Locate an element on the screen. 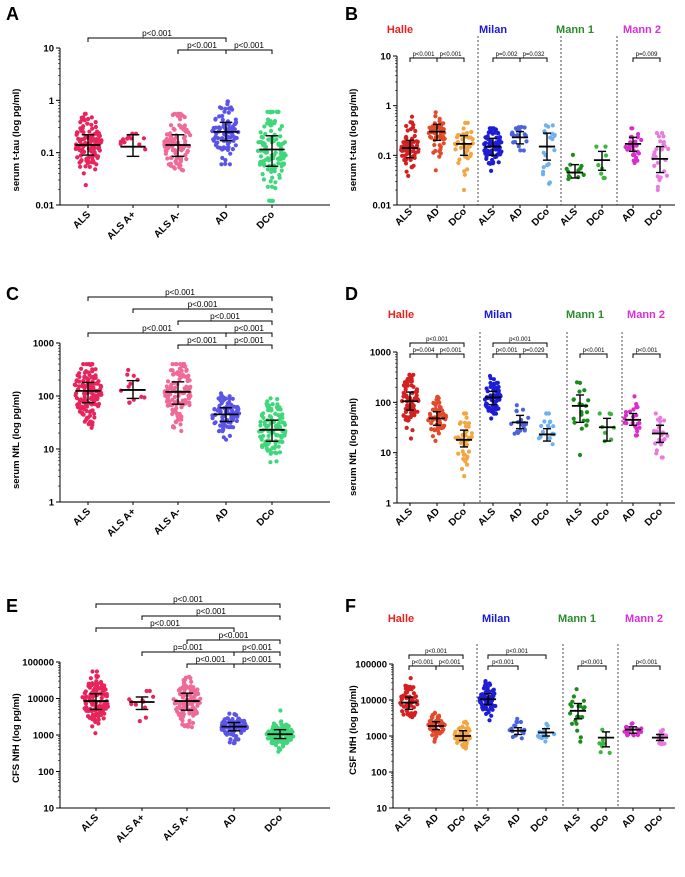 Image resolution: width=685 pixels, height=877 pixels. panel-b-p-value-label: p=0.002 is located at coordinates (507, 55).